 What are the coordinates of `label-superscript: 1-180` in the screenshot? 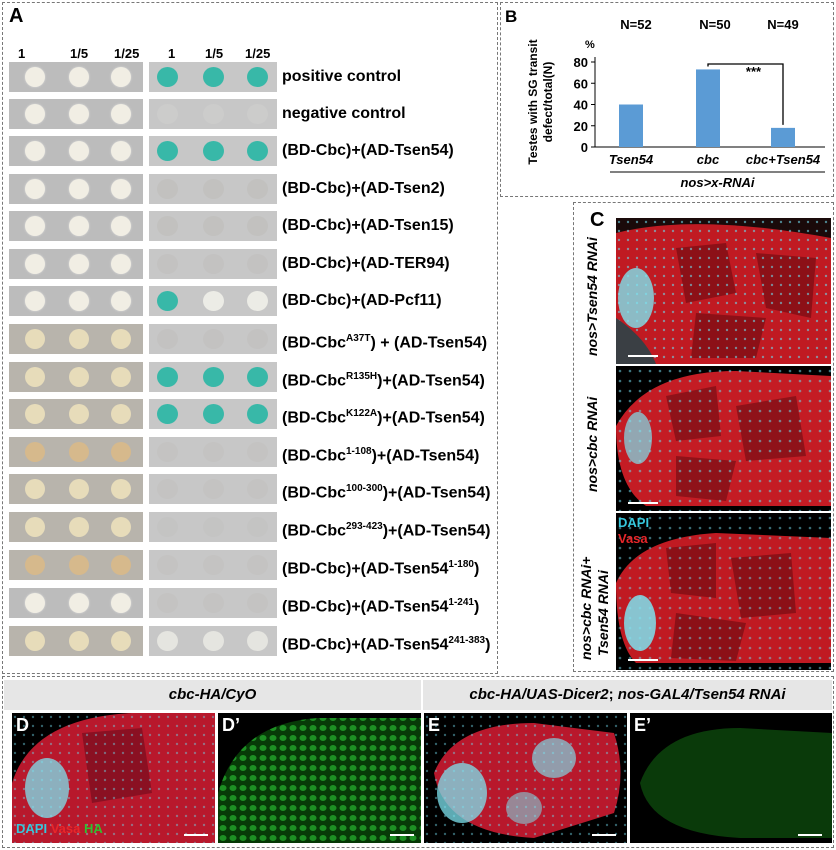 It's located at (461, 564).